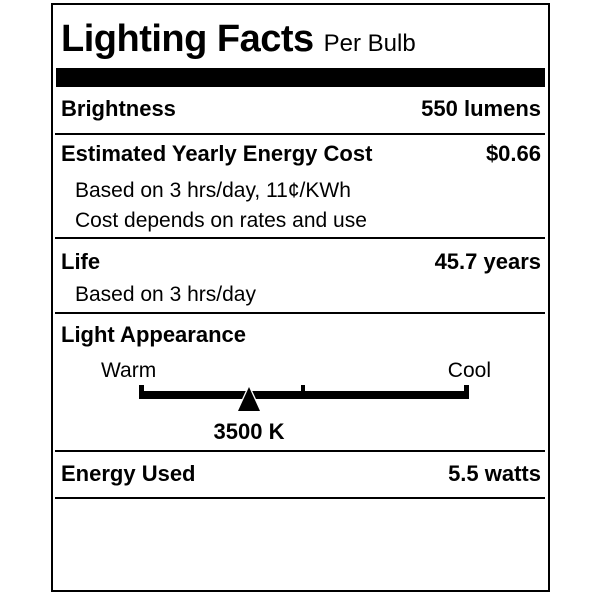 Image resolution: width=600 pixels, height=600 pixels. I want to click on warm-label: Warm, so click(129, 370).